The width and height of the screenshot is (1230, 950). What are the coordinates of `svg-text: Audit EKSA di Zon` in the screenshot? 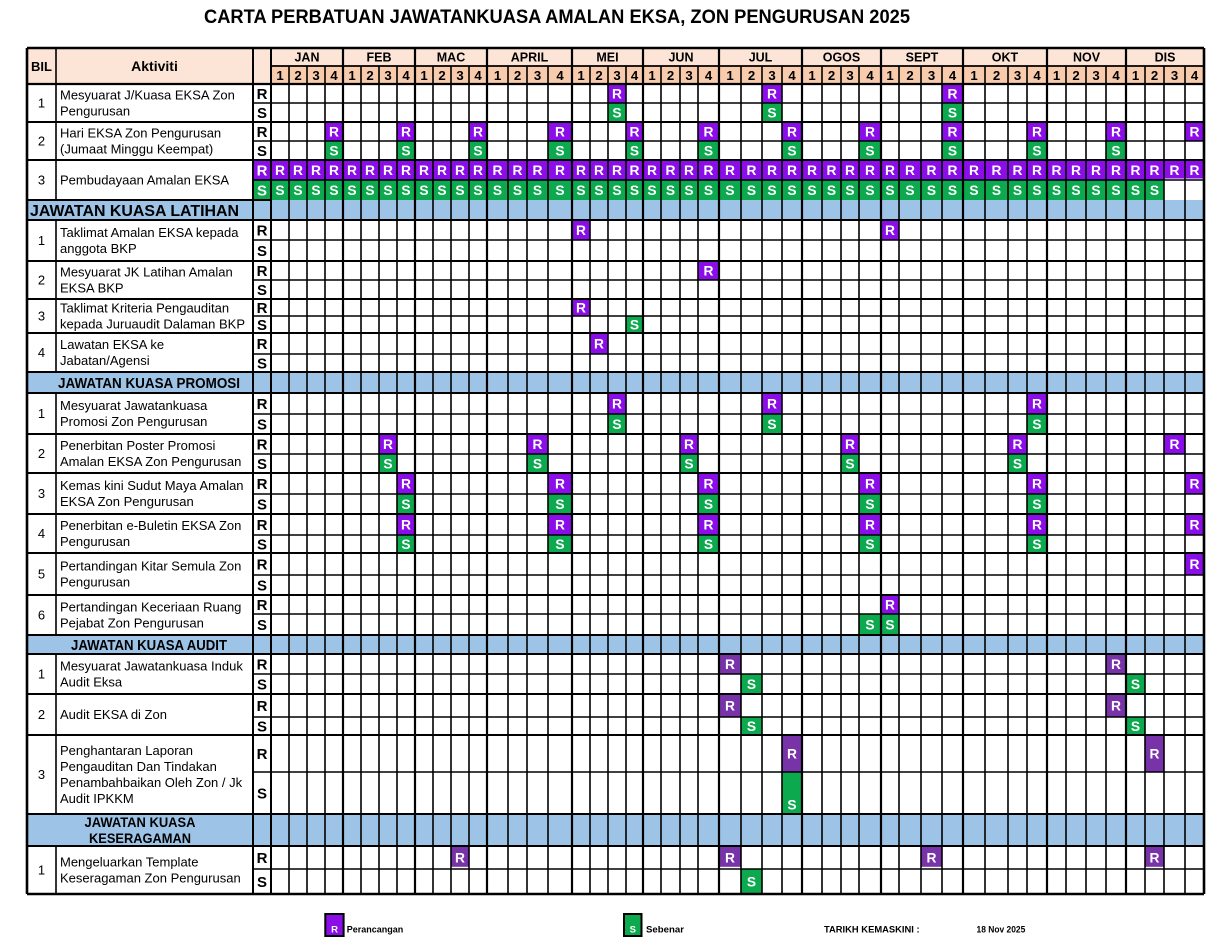 It's located at (113, 714).